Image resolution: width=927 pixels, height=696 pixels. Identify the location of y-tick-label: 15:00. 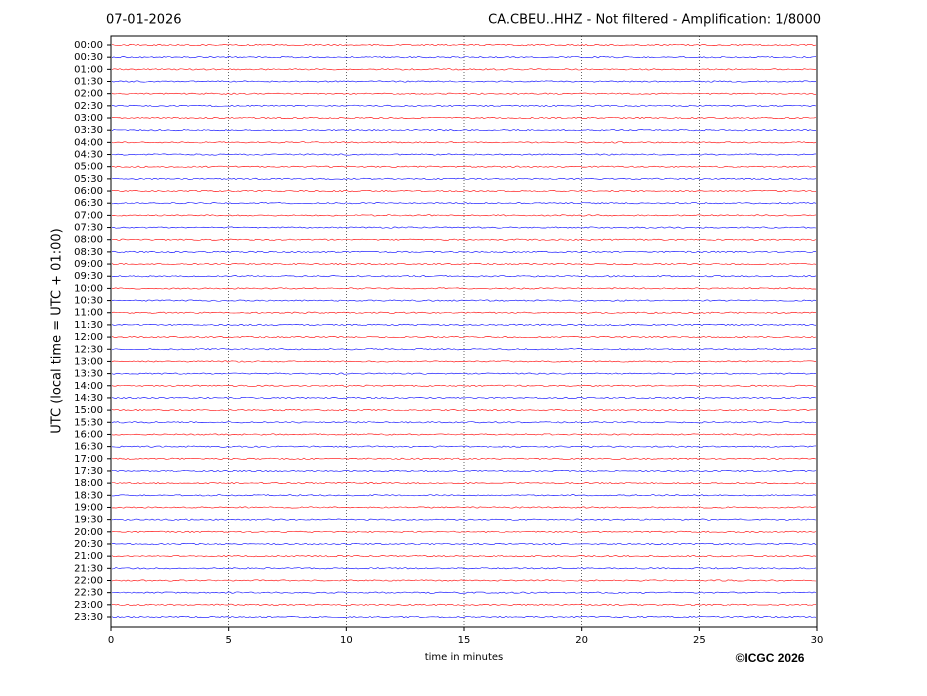
(88, 410).